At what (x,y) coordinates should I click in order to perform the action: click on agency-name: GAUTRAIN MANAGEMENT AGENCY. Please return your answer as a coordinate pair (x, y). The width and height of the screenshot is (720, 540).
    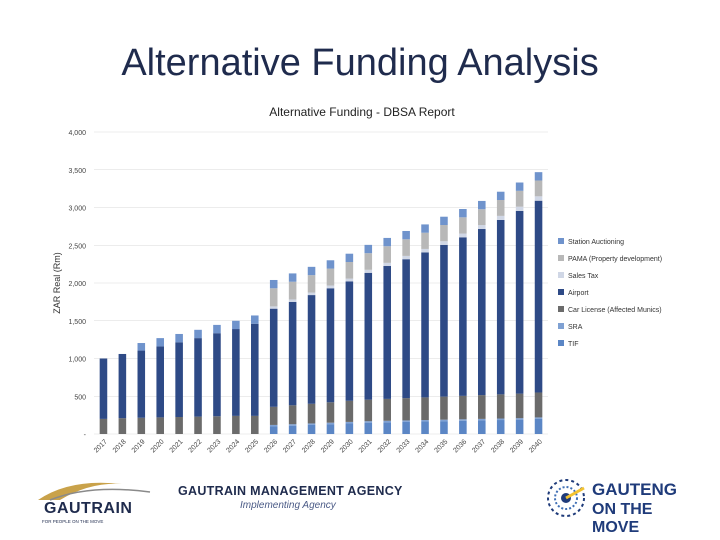
    Looking at the image, I should click on (290, 491).